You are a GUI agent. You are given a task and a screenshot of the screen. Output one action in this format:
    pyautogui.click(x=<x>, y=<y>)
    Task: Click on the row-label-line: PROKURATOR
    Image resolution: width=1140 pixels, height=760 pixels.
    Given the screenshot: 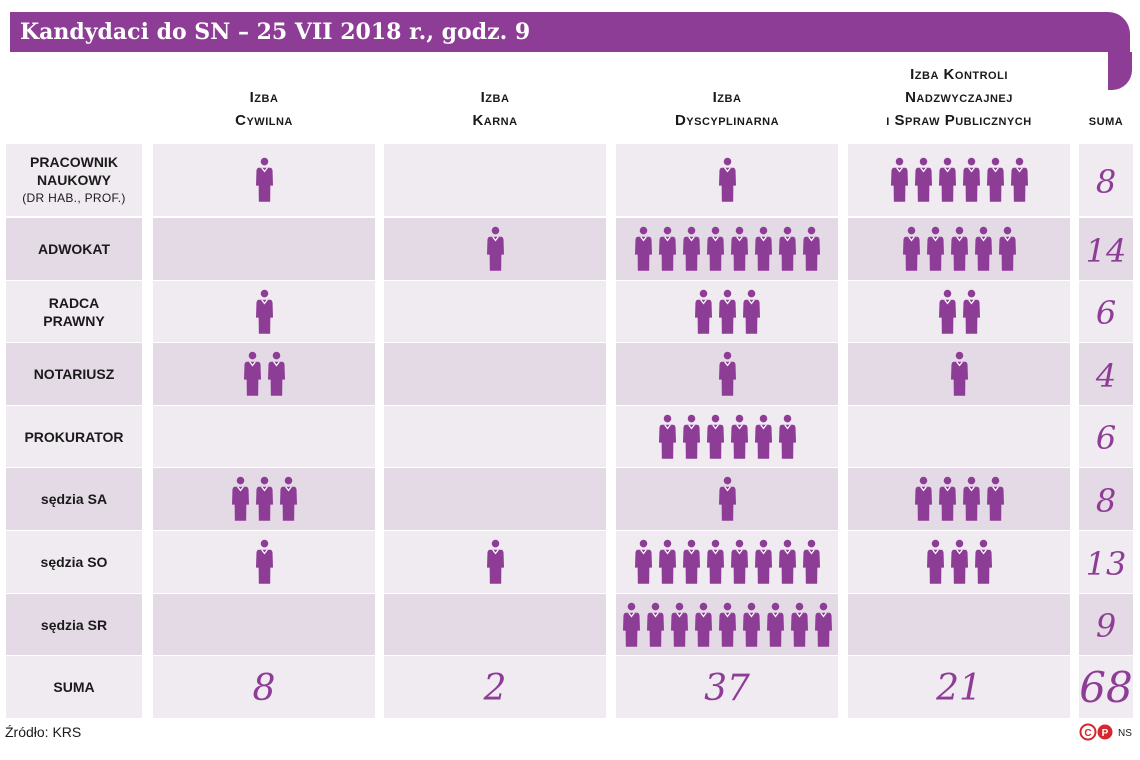 What is the action you would take?
    pyautogui.click(x=74, y=436)
    